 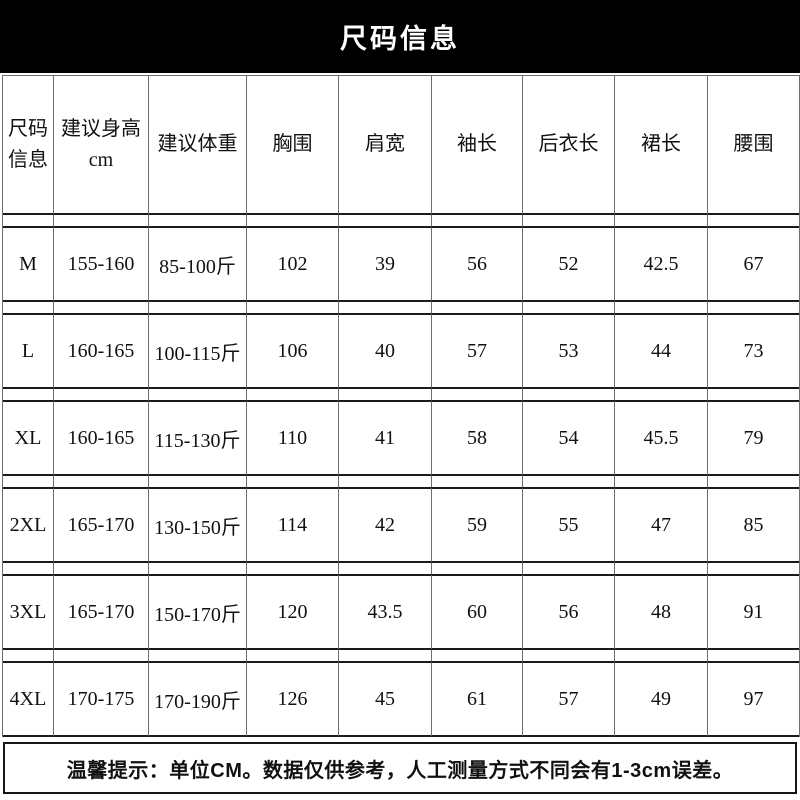 What do you see at coordinates (293, 145) in the screenshot?
I see `header-bust: 胸围` at bounding box center [293, 145].